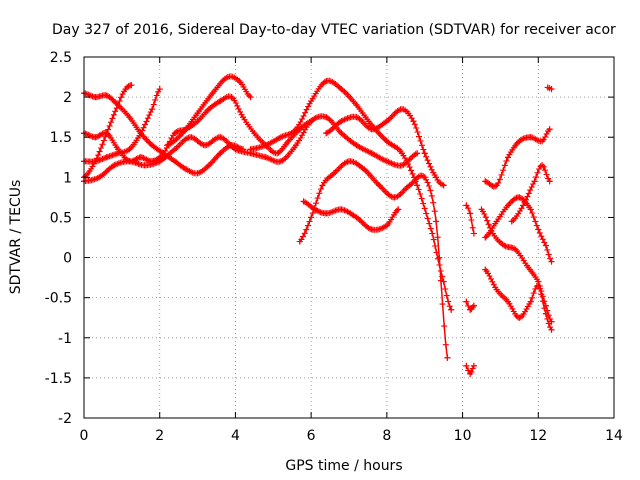  I want to click on y-tick-label: -1.5, so click(58, 379).